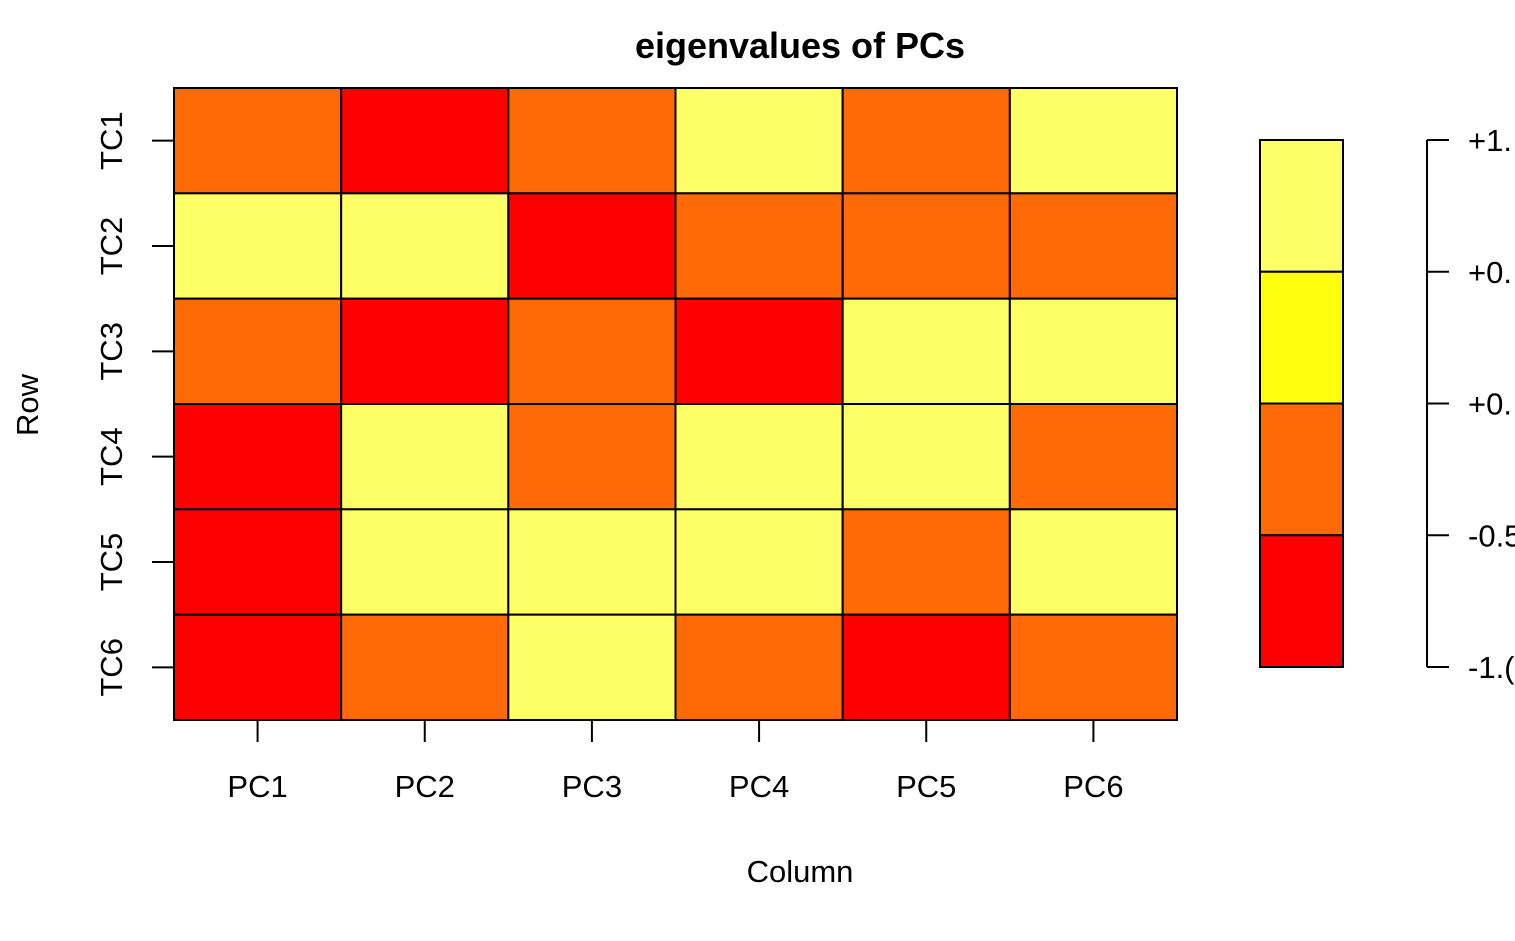 The height and width of the screenshot is (941, 1515). Describe the element at coordinates (425, 457) in the screenshot. I see `heatmap-cell-tc4-pc2` at that location.